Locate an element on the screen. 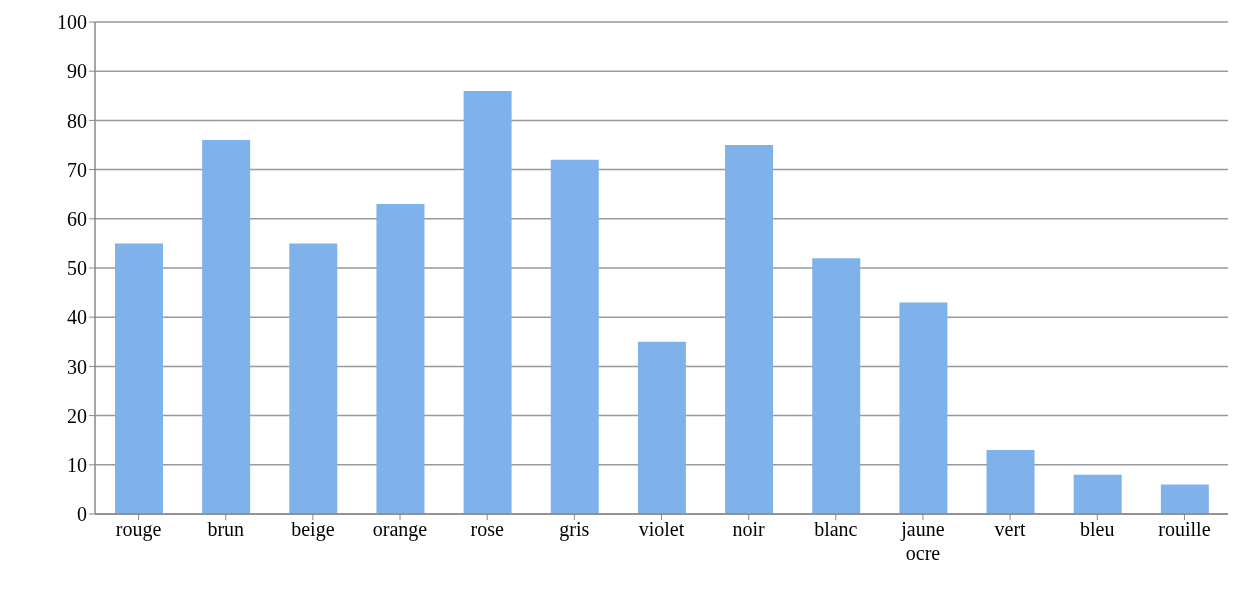 The height and width of the screenshot is (607, 1250). x-tick-label: jaune ocre is located at coordinates (922, 541).